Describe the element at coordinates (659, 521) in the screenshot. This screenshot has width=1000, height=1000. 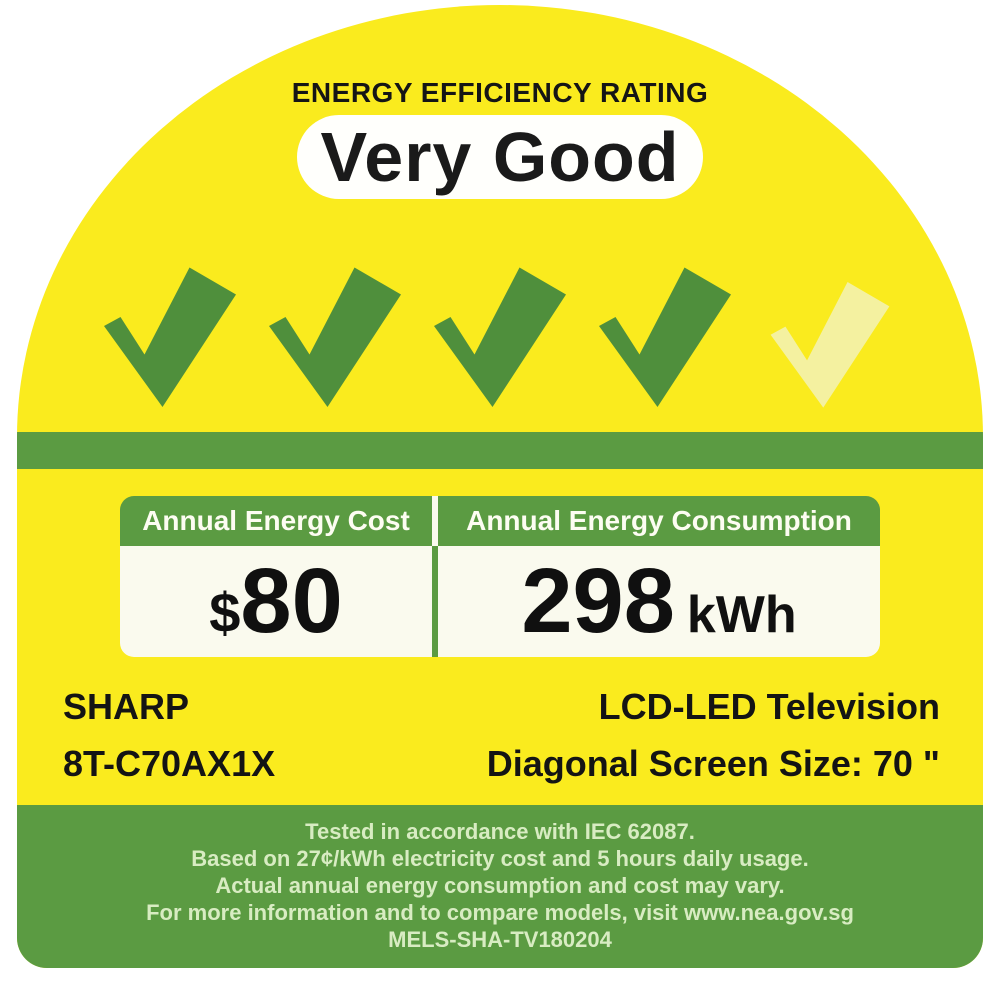
I see `annual-energy-consumption-header: Annual Energy Consumption` at that location.